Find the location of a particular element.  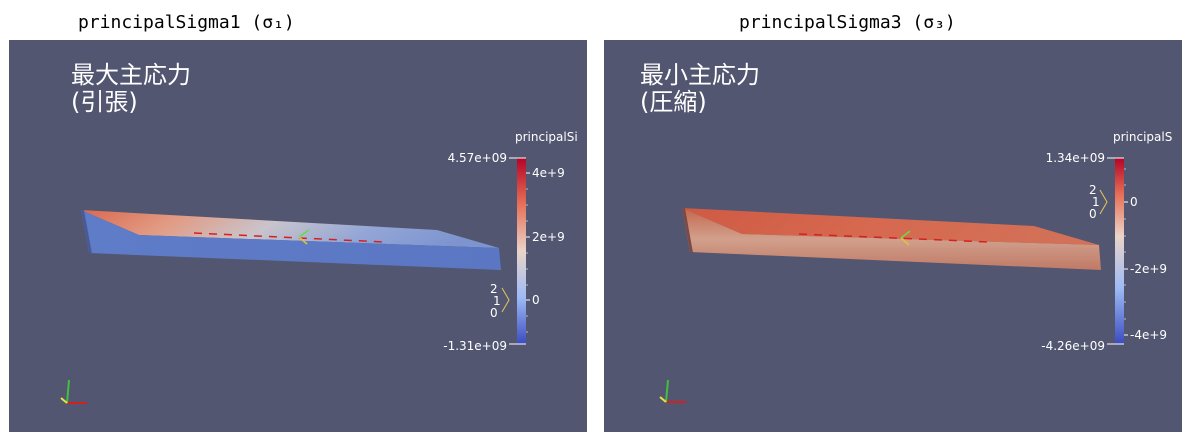

left-tick-1: 4e+9 is located at coordinates (548, 173).